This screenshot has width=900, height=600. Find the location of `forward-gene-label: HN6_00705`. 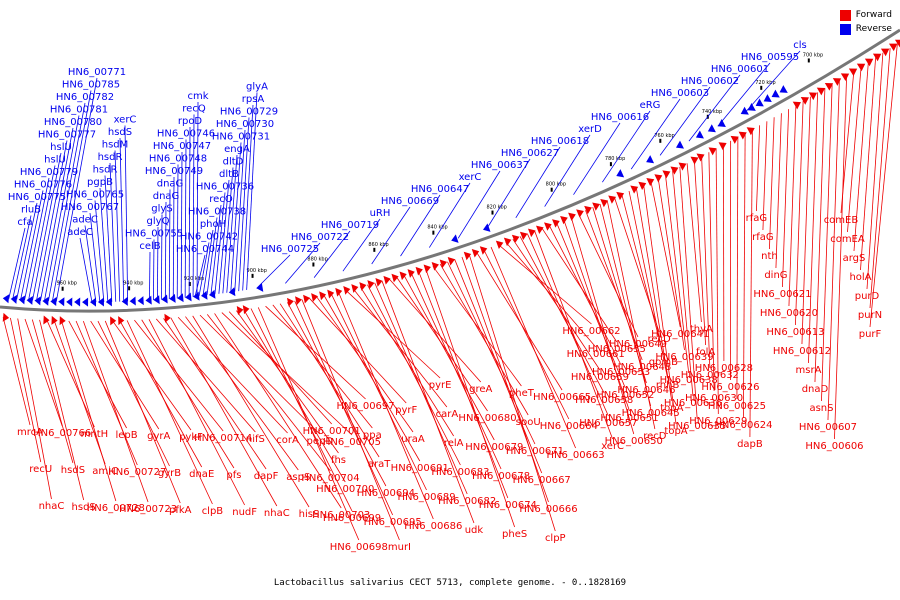

forward-gene-label: HN6_00705 is located at coordinates (352, 442).